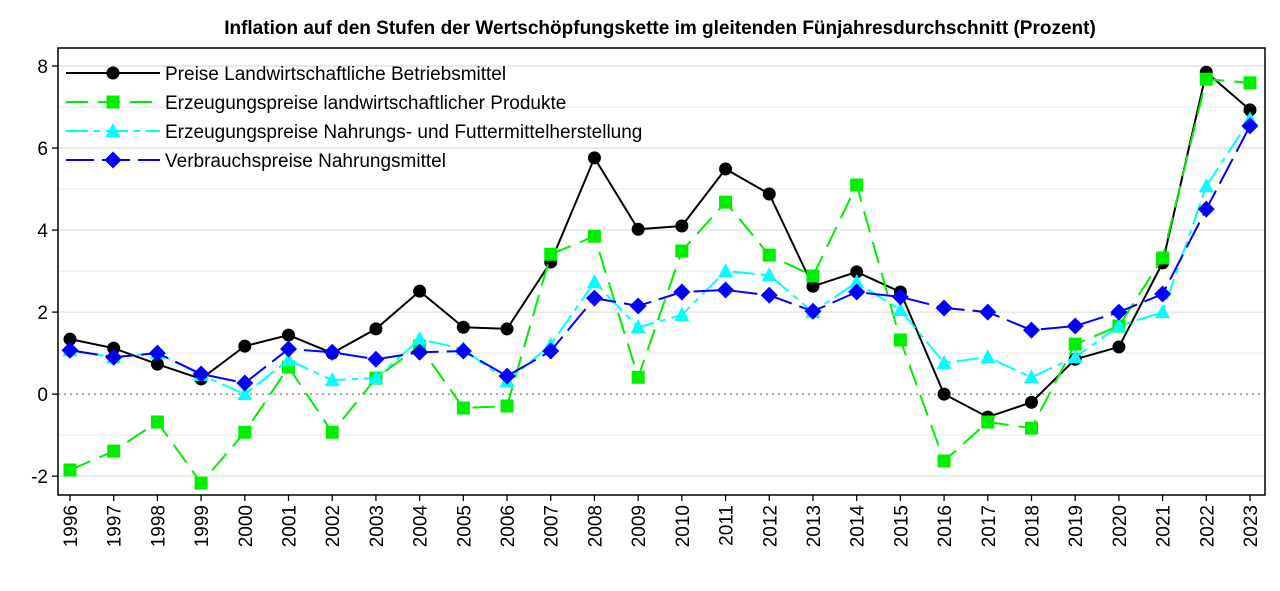 Image resolution: width=1280 pixels, height=591 pixels. Describe the element at coordinates (115, 526) in the screenshot. I see `x-tick-label: 1997` at that location.